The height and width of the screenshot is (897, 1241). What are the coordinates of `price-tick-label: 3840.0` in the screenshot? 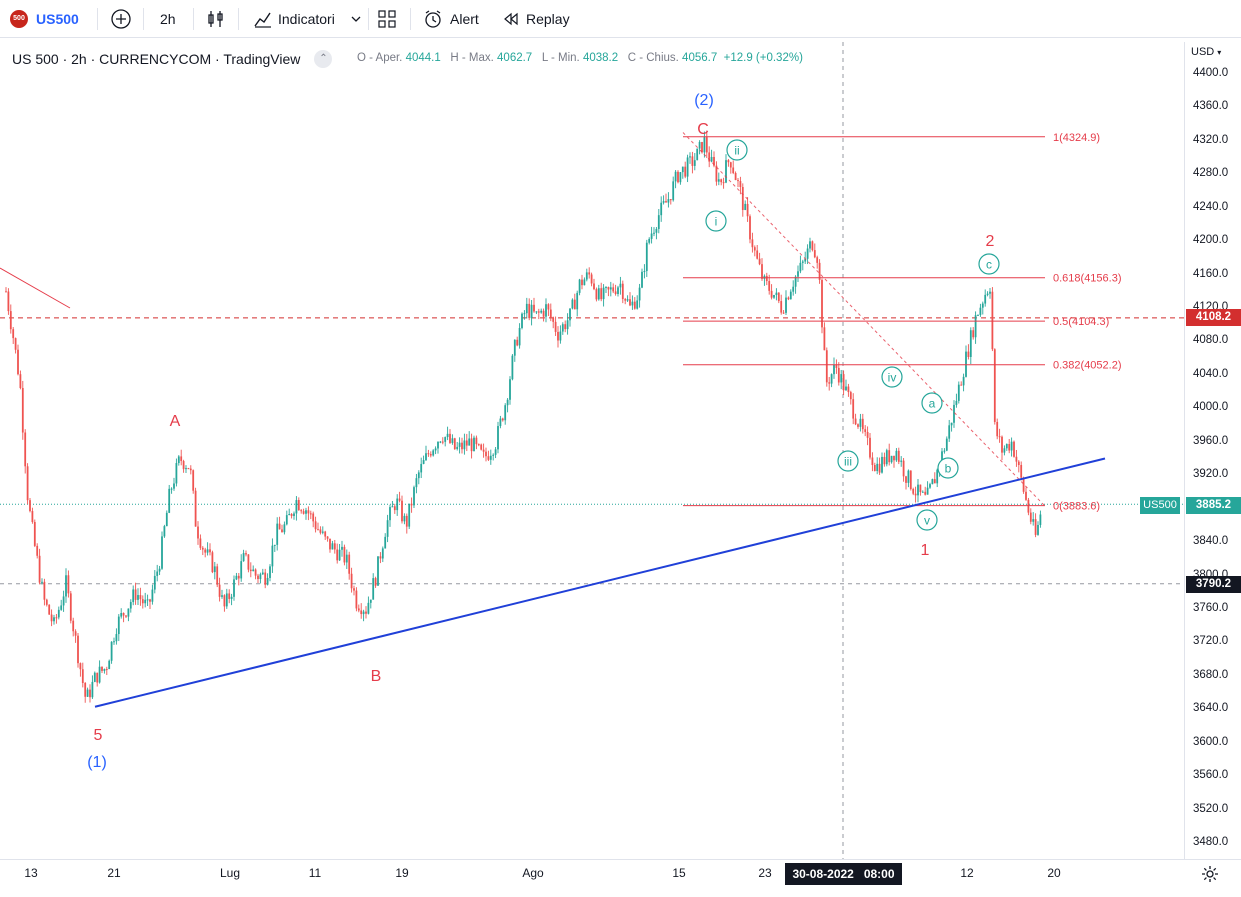 It's located at (1211, 541).